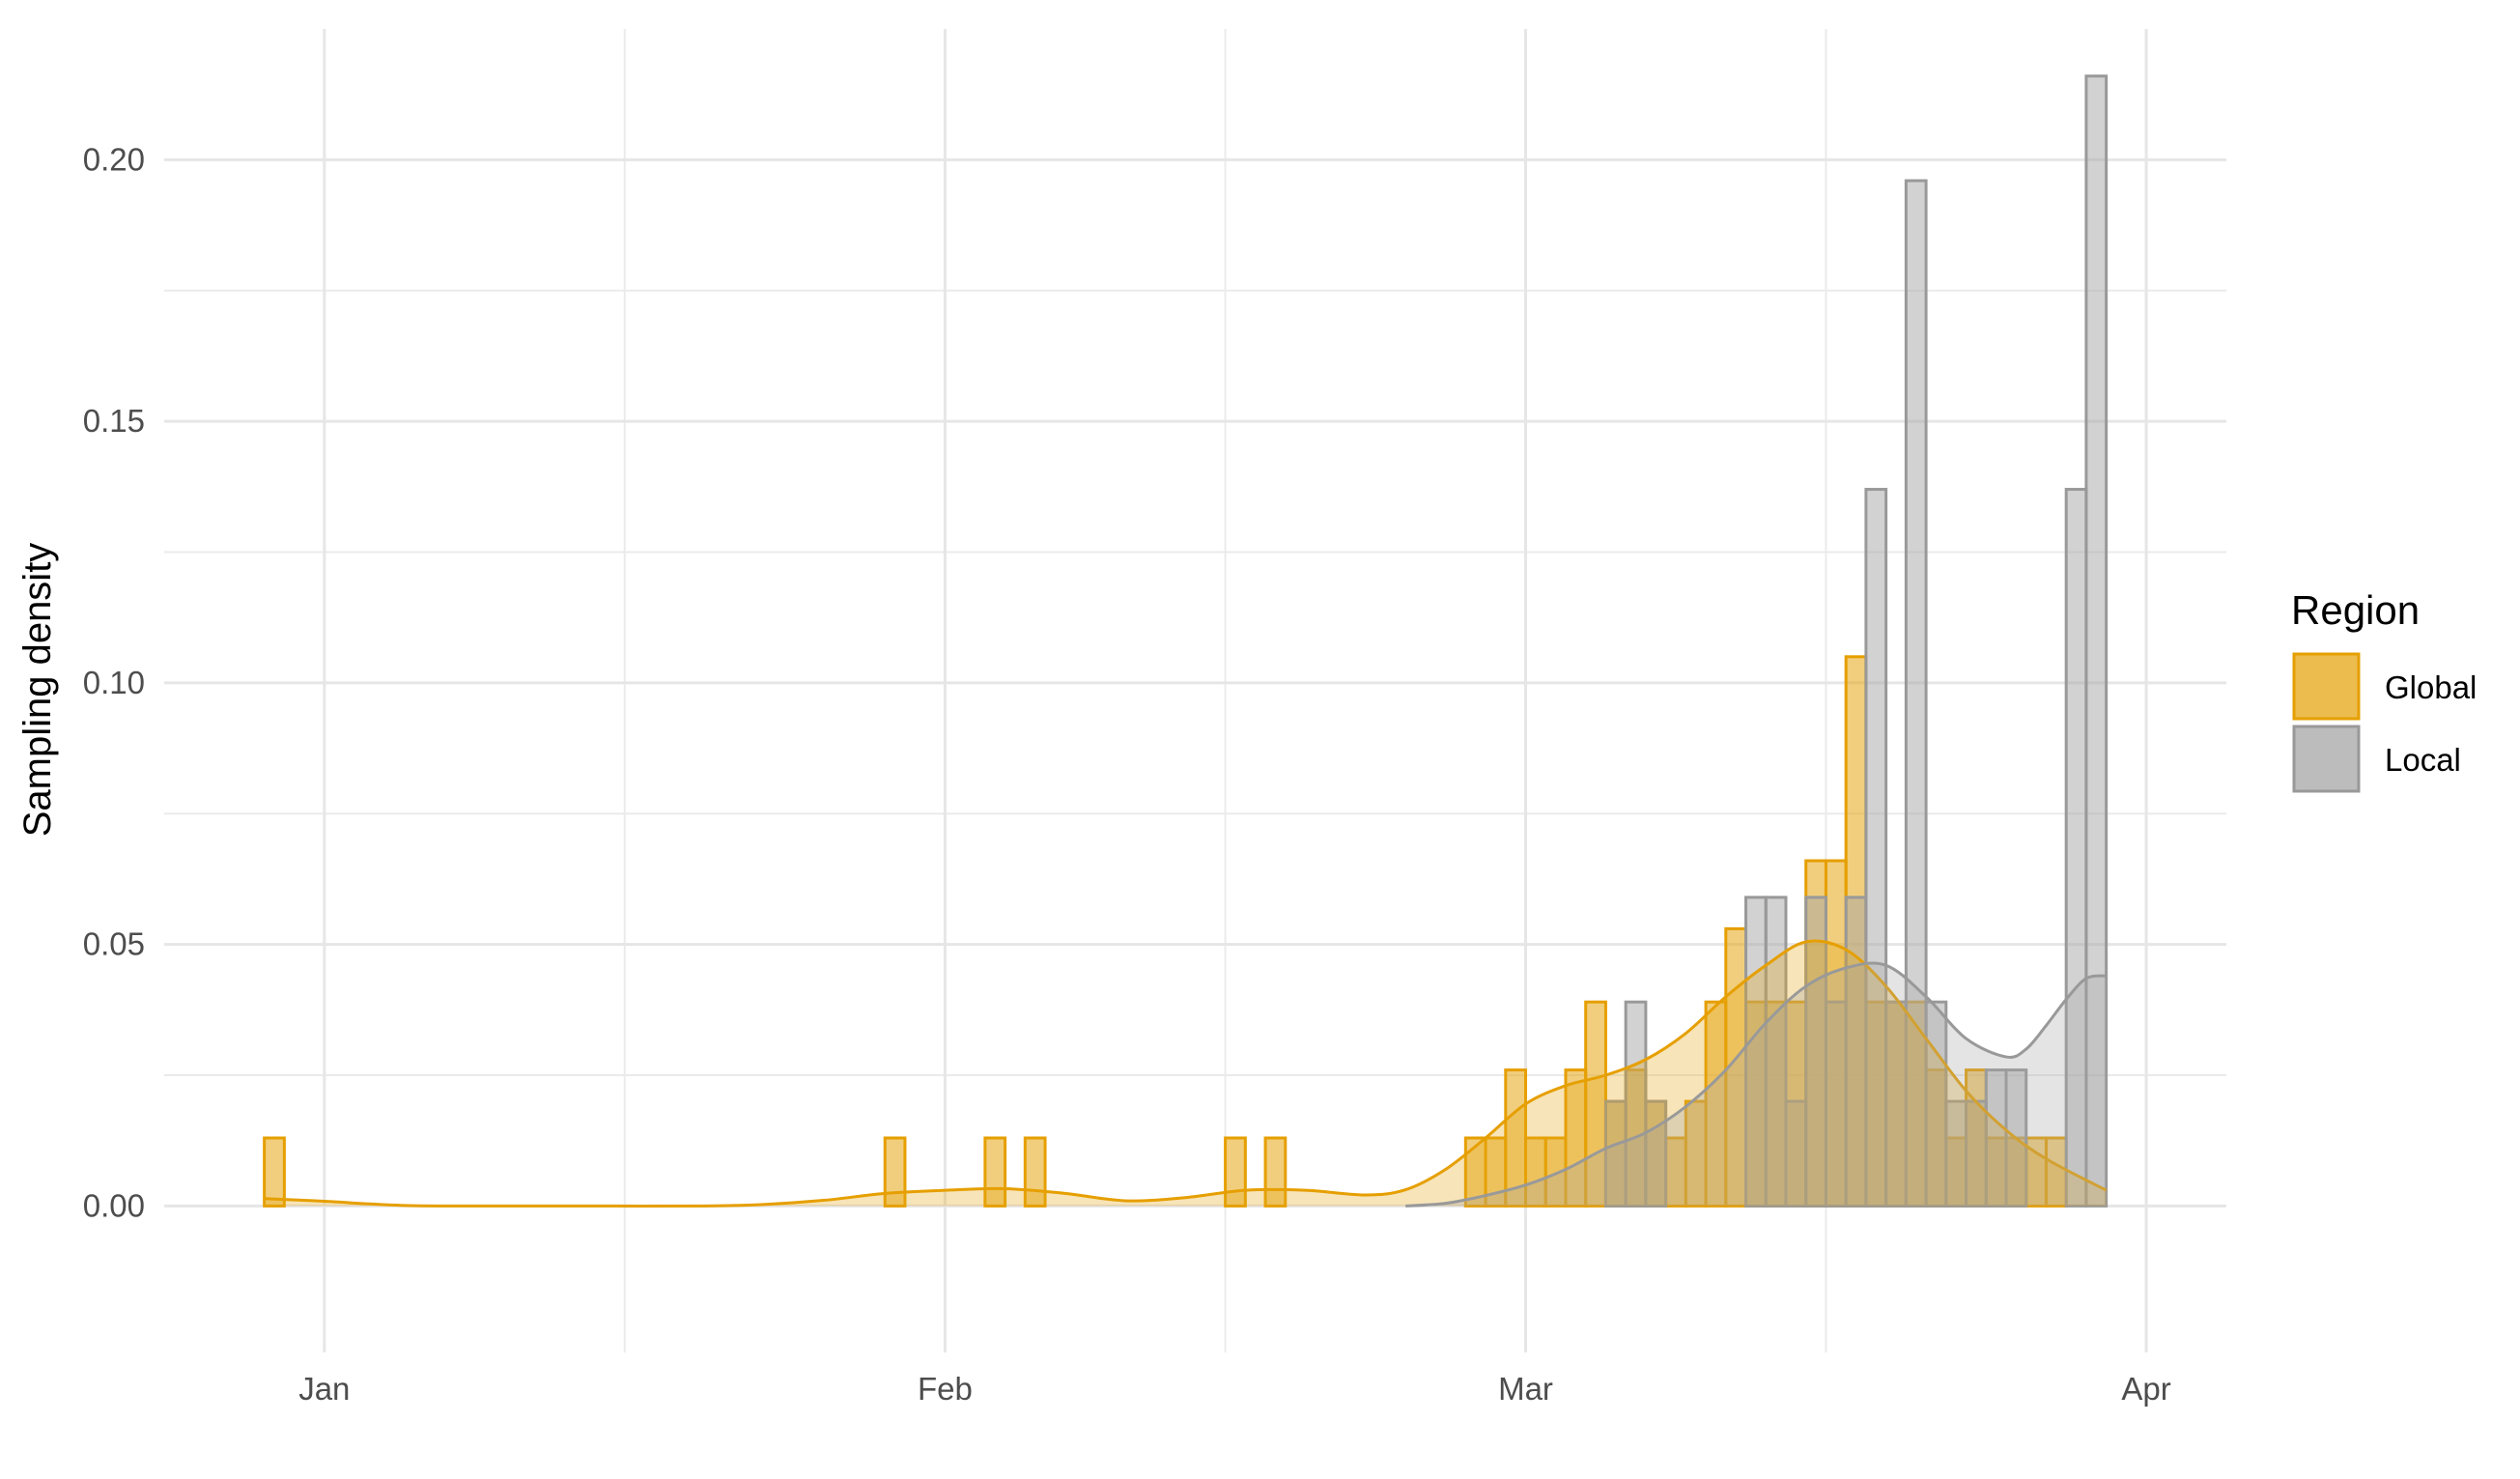 The image size is (2520, 1479). I want to click on y-axis-title: Sampling density, so click(38, 690).